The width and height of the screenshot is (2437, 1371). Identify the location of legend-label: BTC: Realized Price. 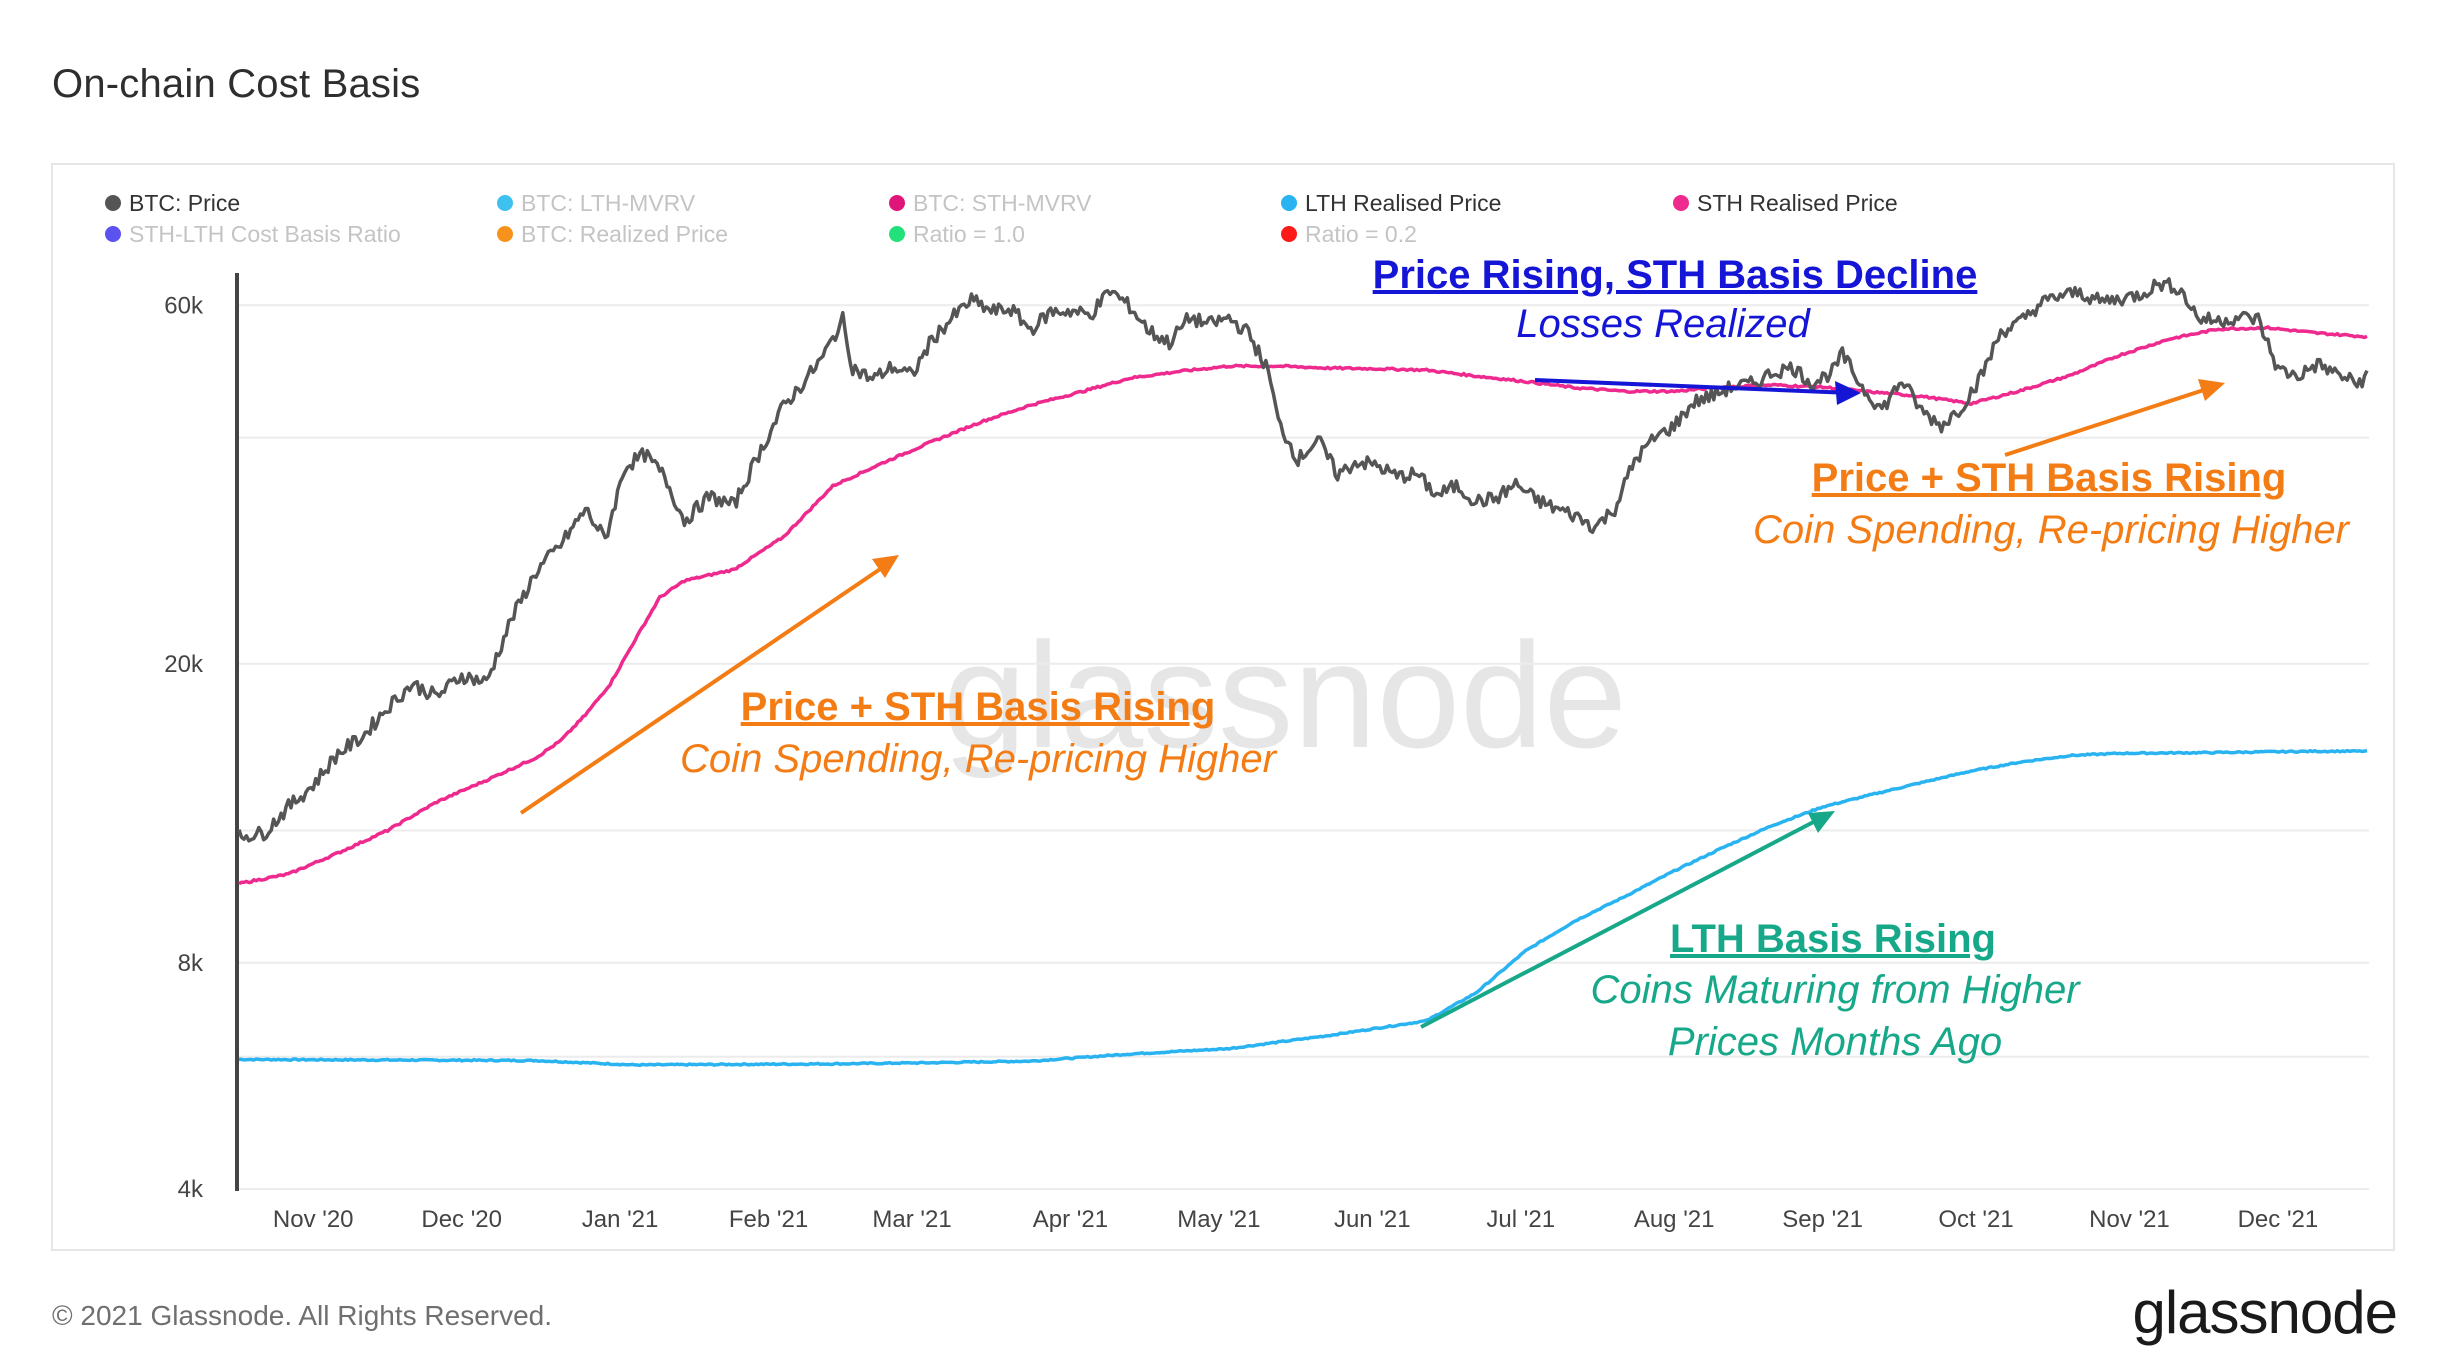
(624, 234).